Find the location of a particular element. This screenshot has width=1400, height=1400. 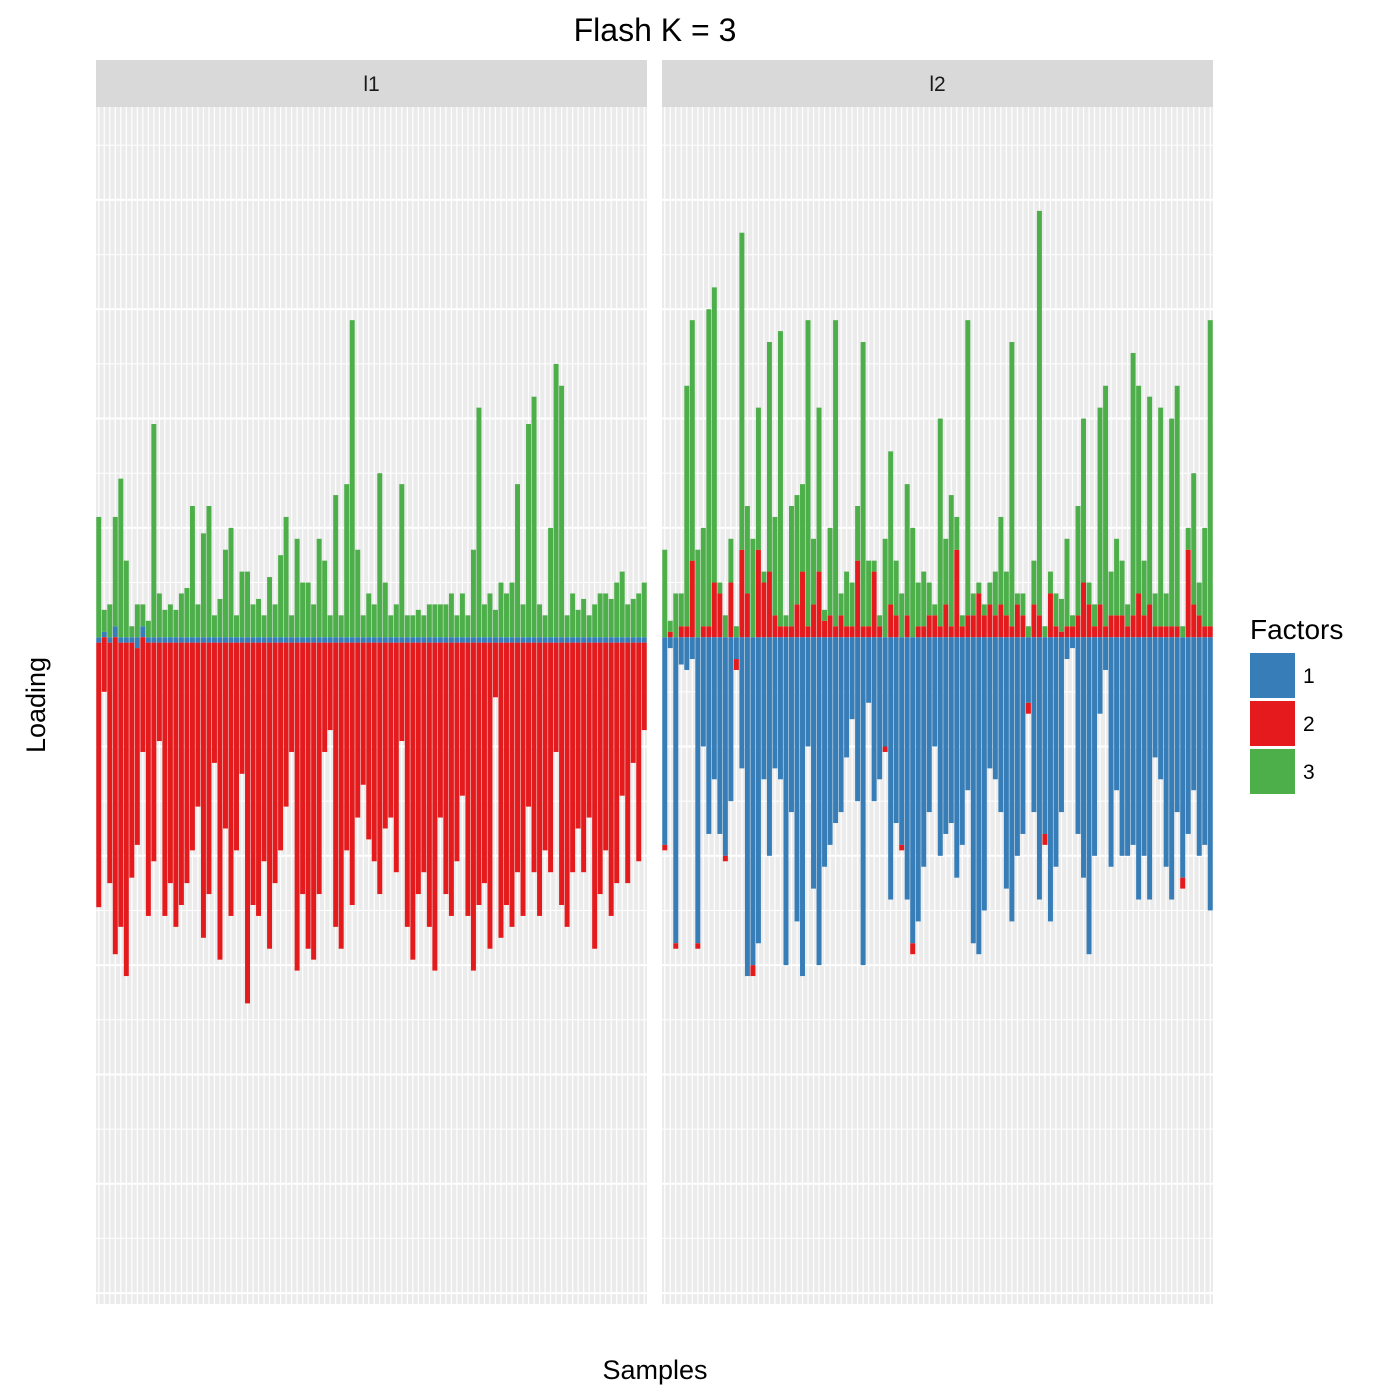

y-axis-title: Loading is located at coordinates (36, 705).